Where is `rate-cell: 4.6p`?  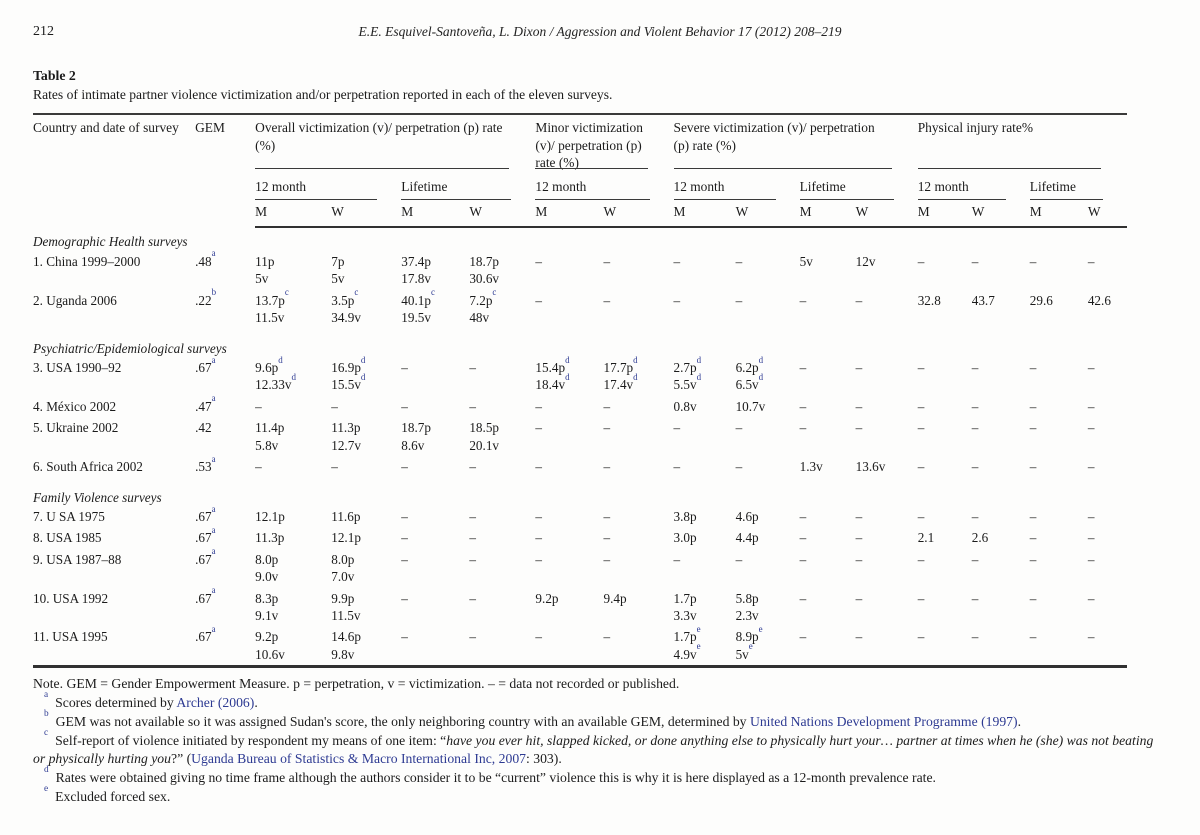
rate-cell: 4.6p is located at coordinates (747, 516).